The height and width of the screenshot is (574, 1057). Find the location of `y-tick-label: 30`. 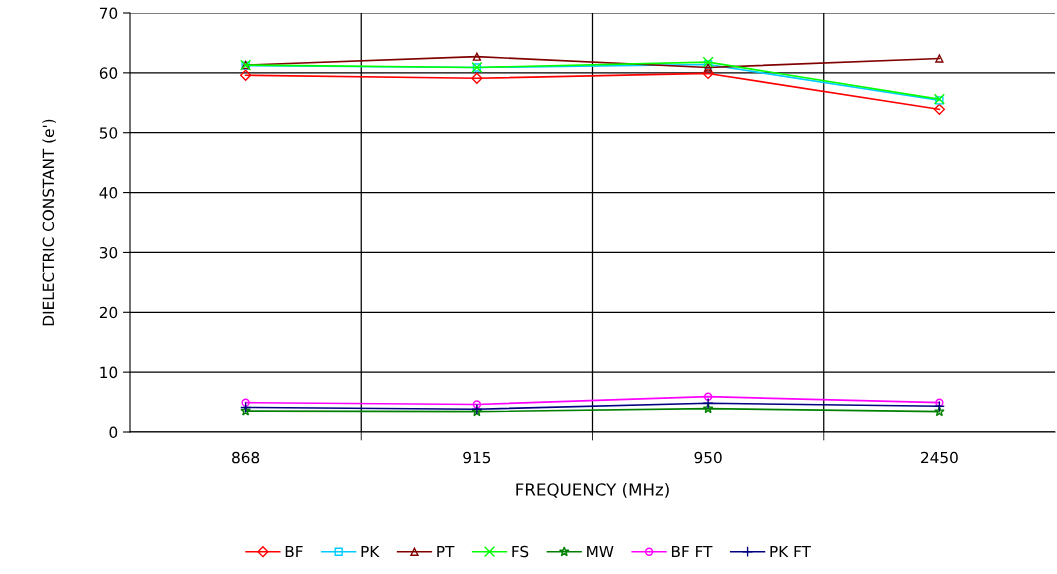

y-tick-label: 30 is located at coordinates (108, 252).